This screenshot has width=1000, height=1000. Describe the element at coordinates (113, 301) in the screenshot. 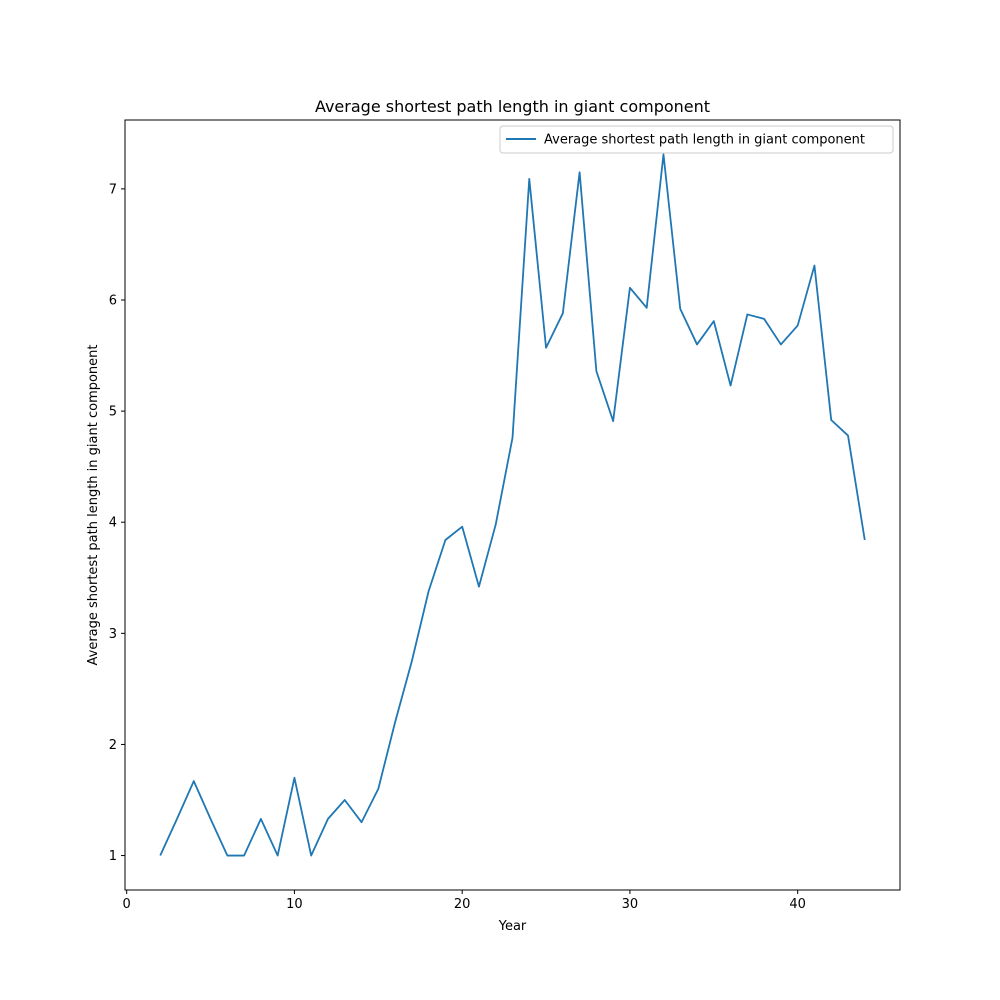

I see `y-tick-label: 6` at that location.